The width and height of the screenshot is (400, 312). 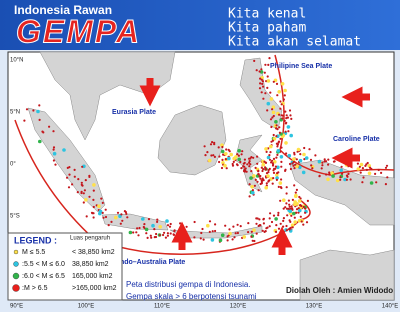 What do you see at coordinates (43, 264) in the screenshot?
I see `legend-magnitude: :5.5 < M ≤ 6.0` at bounding box center [43, 264].